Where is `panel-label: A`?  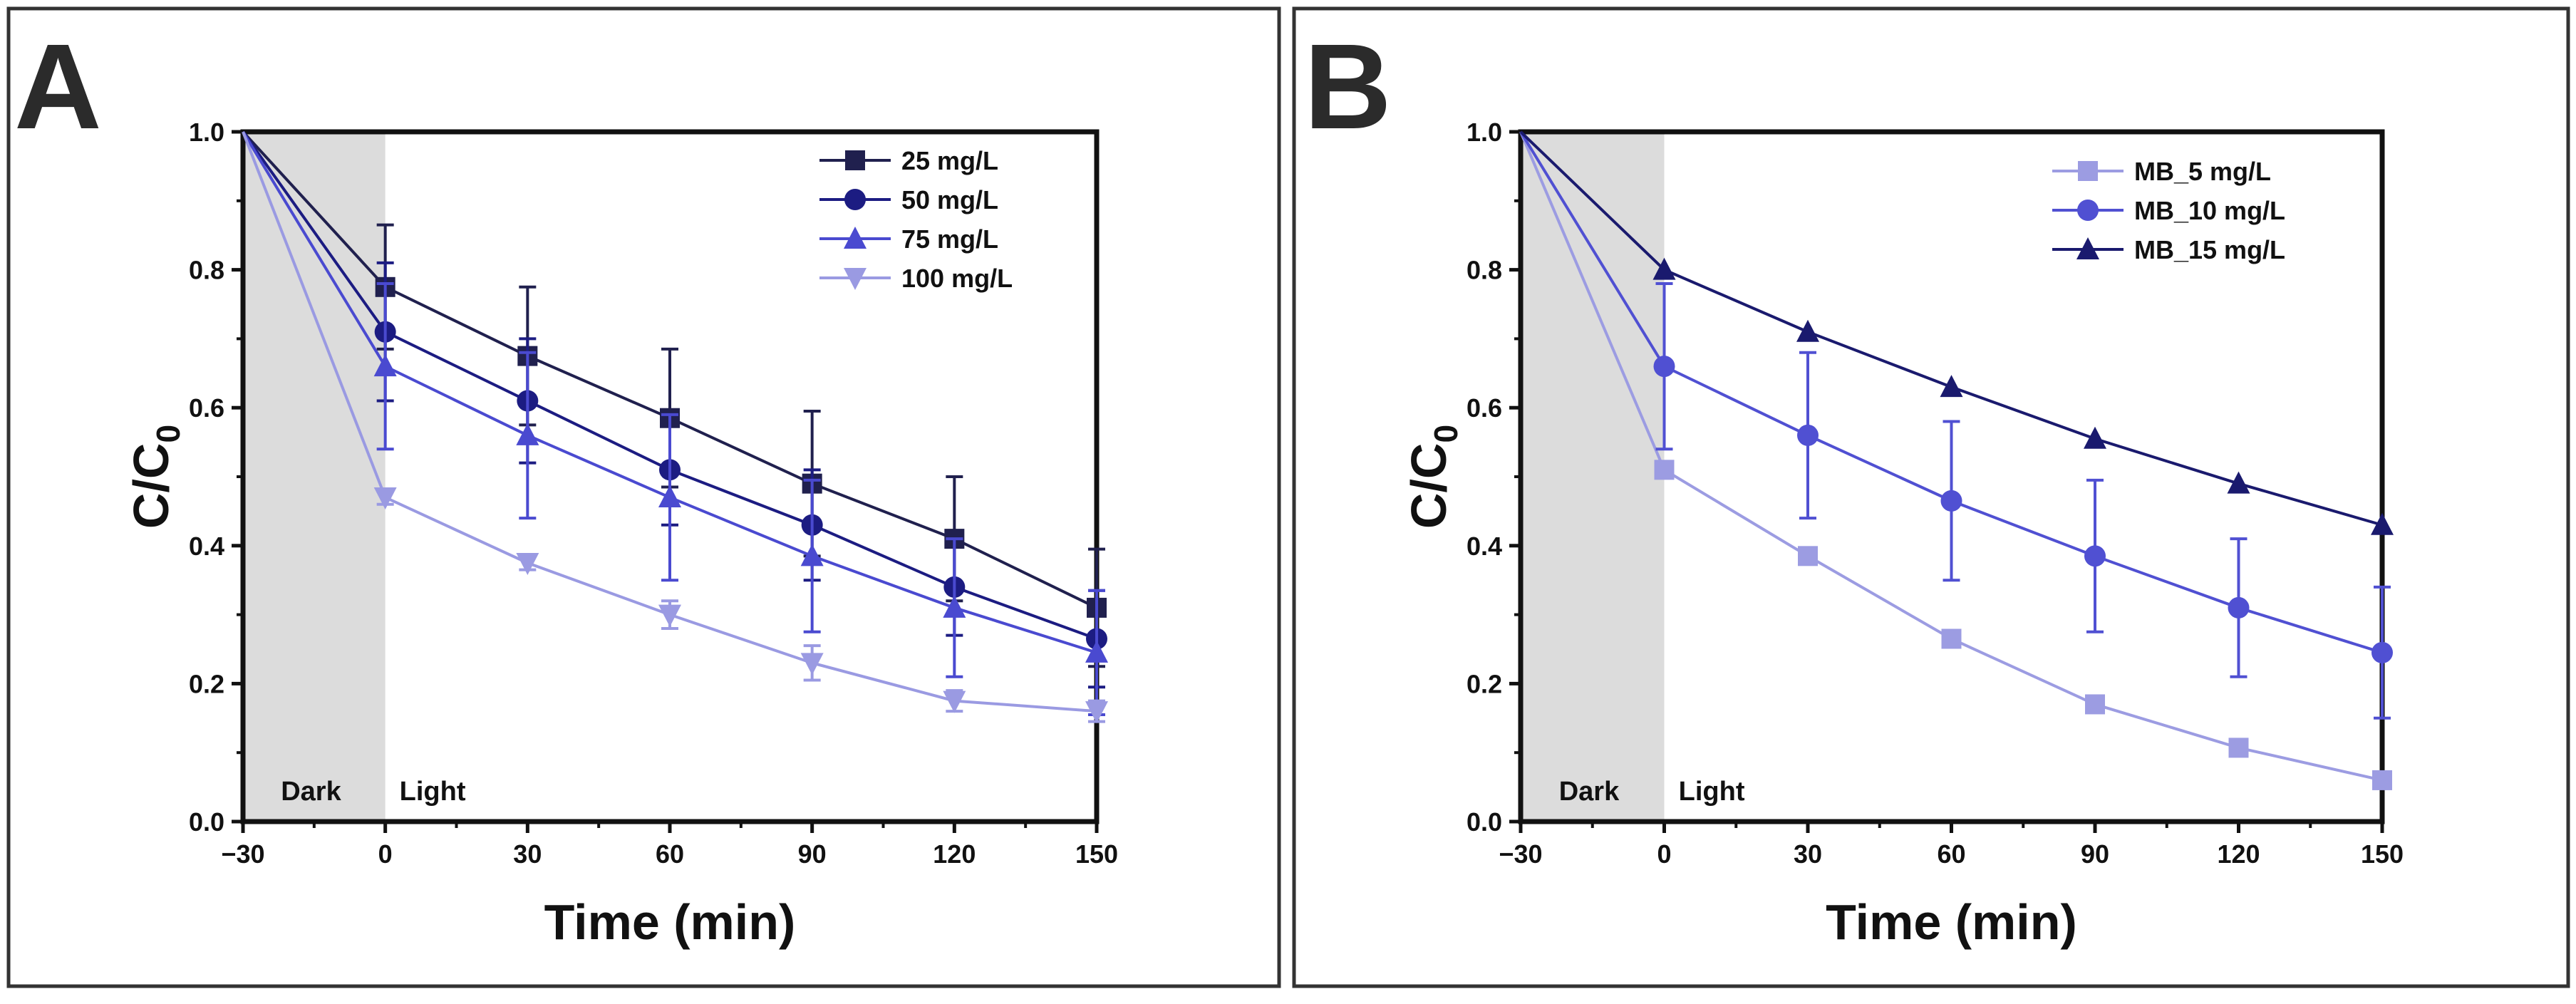 panel-label: A is located at coordinates (58, 87).